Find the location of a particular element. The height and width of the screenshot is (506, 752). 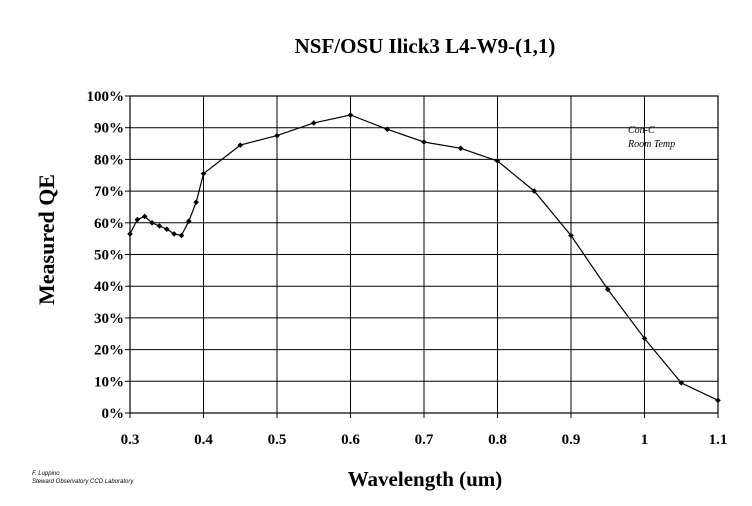

y-tick-label: 80% is located at coordinates (109, 160).